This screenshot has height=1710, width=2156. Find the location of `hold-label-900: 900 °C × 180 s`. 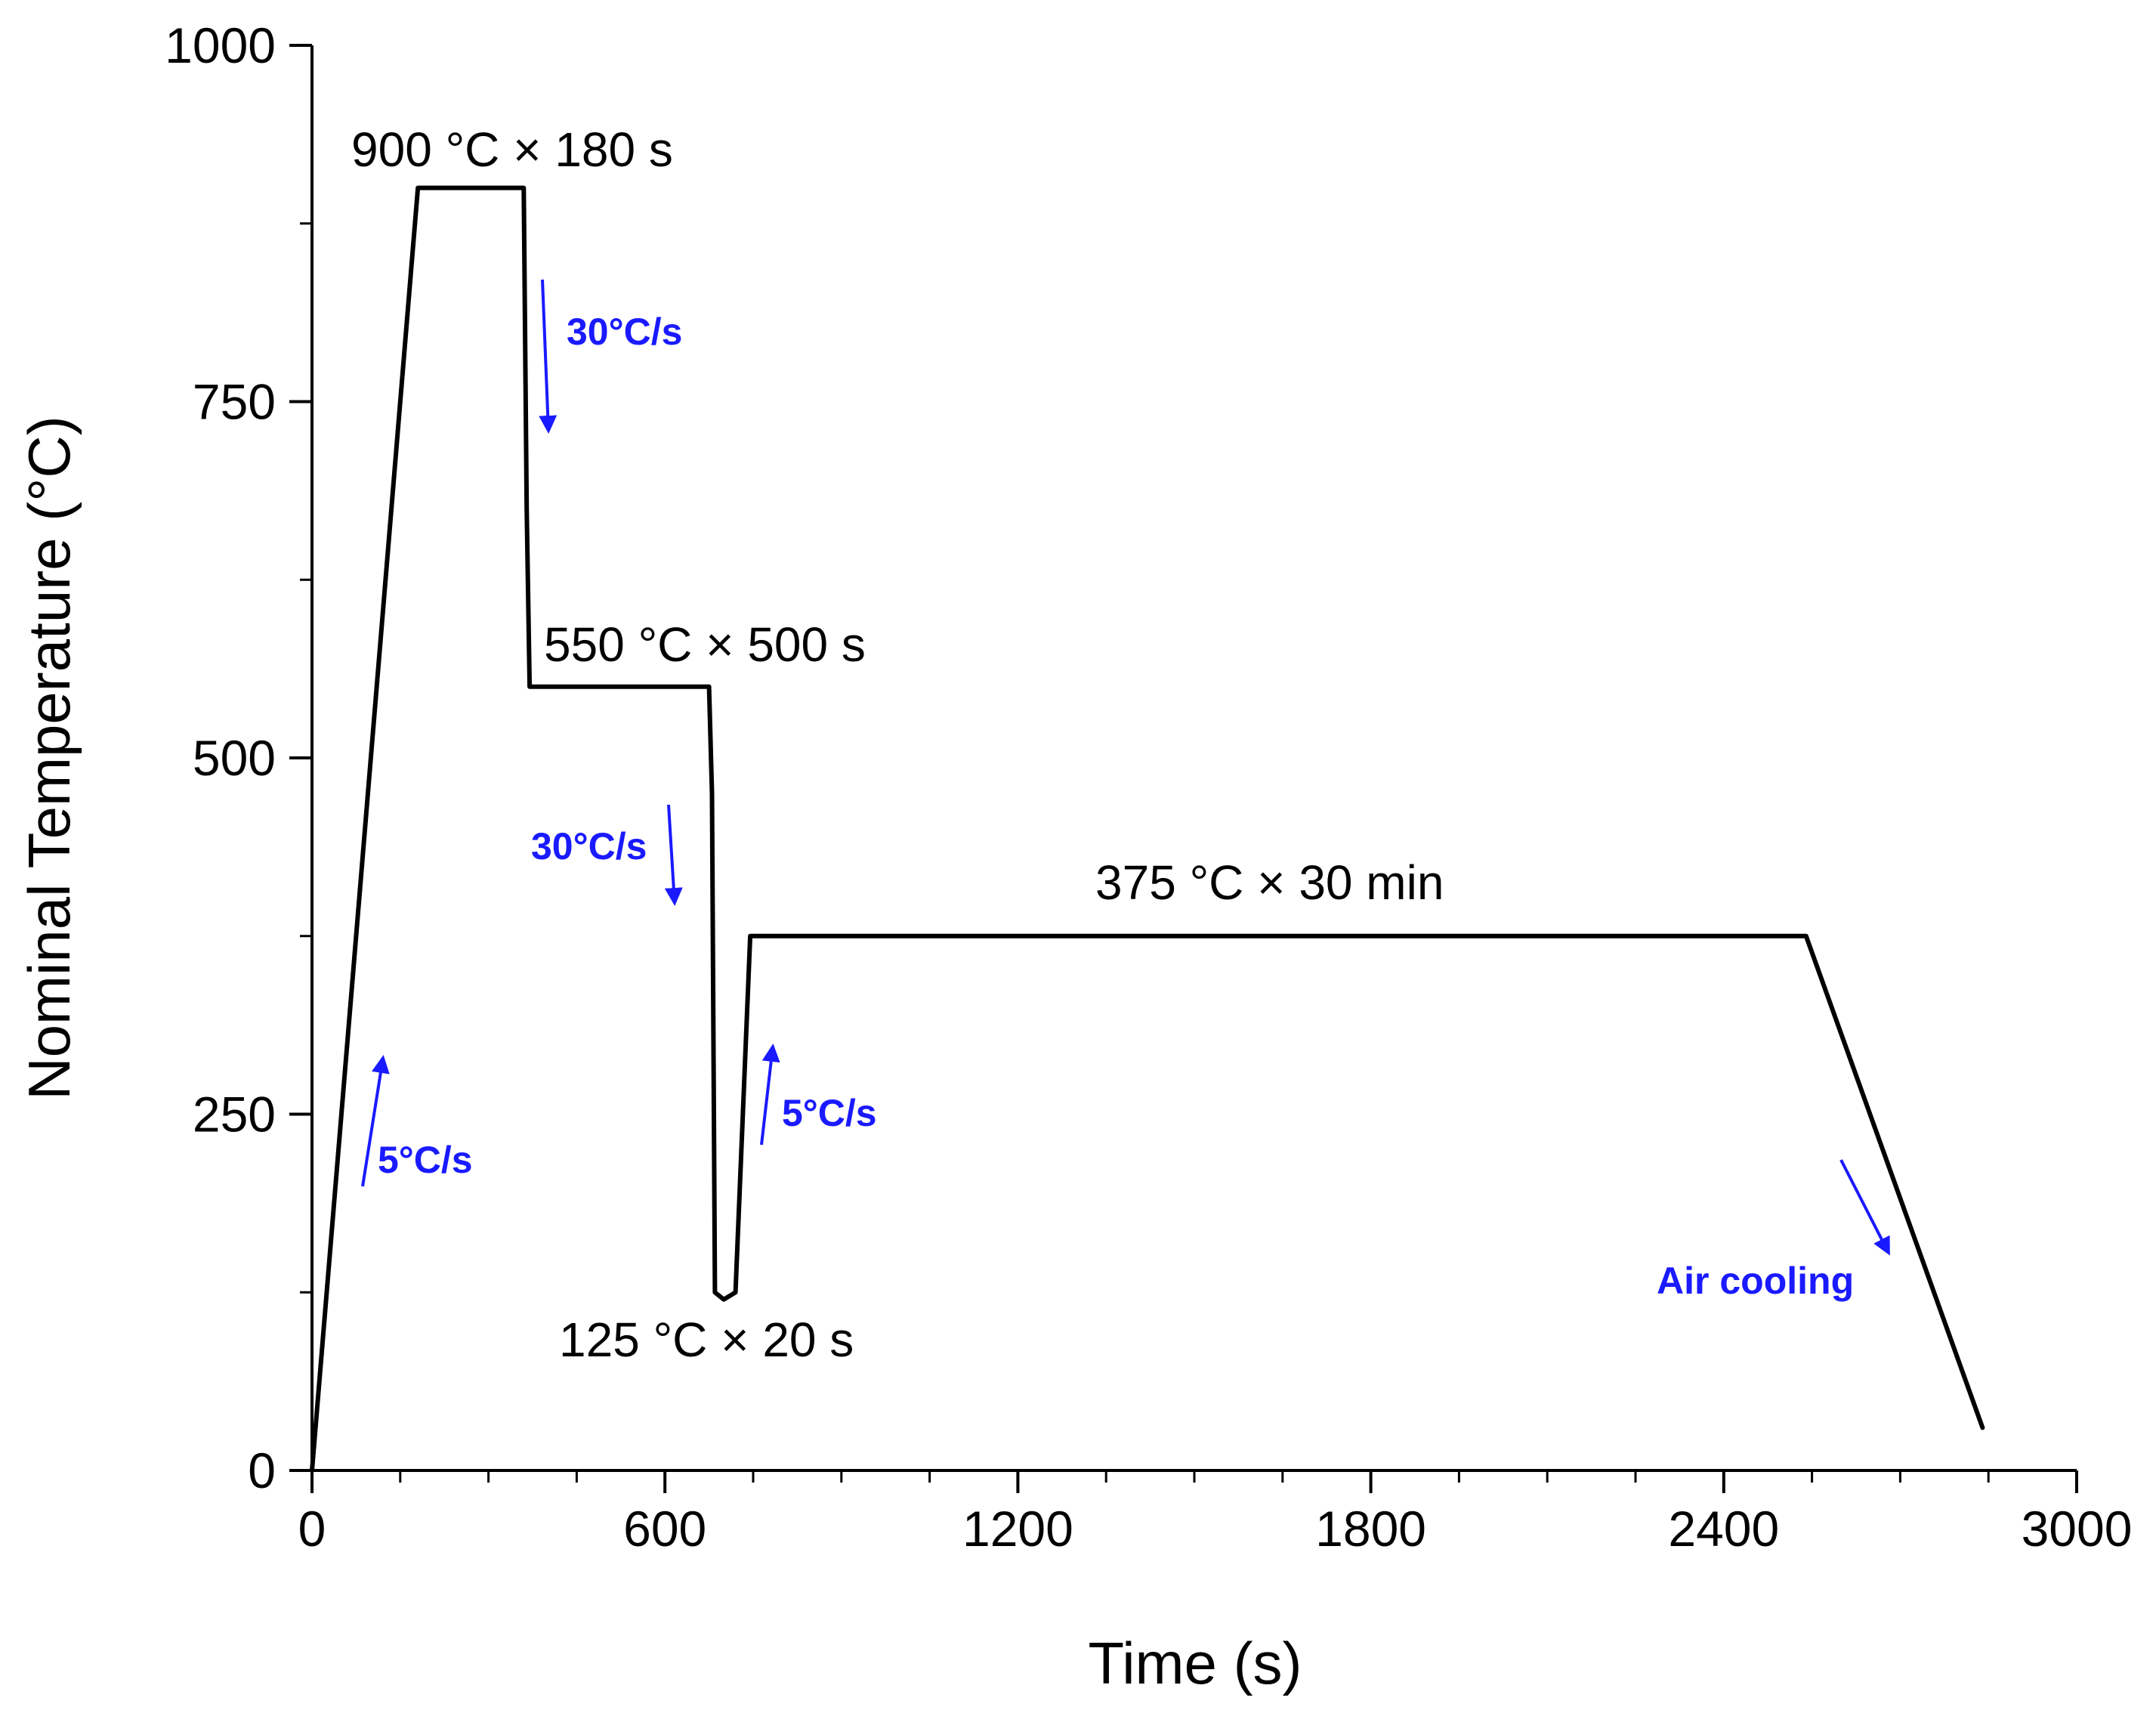

hold-label-900: 900 °C × 180 s is located at coordinates (512, 149).